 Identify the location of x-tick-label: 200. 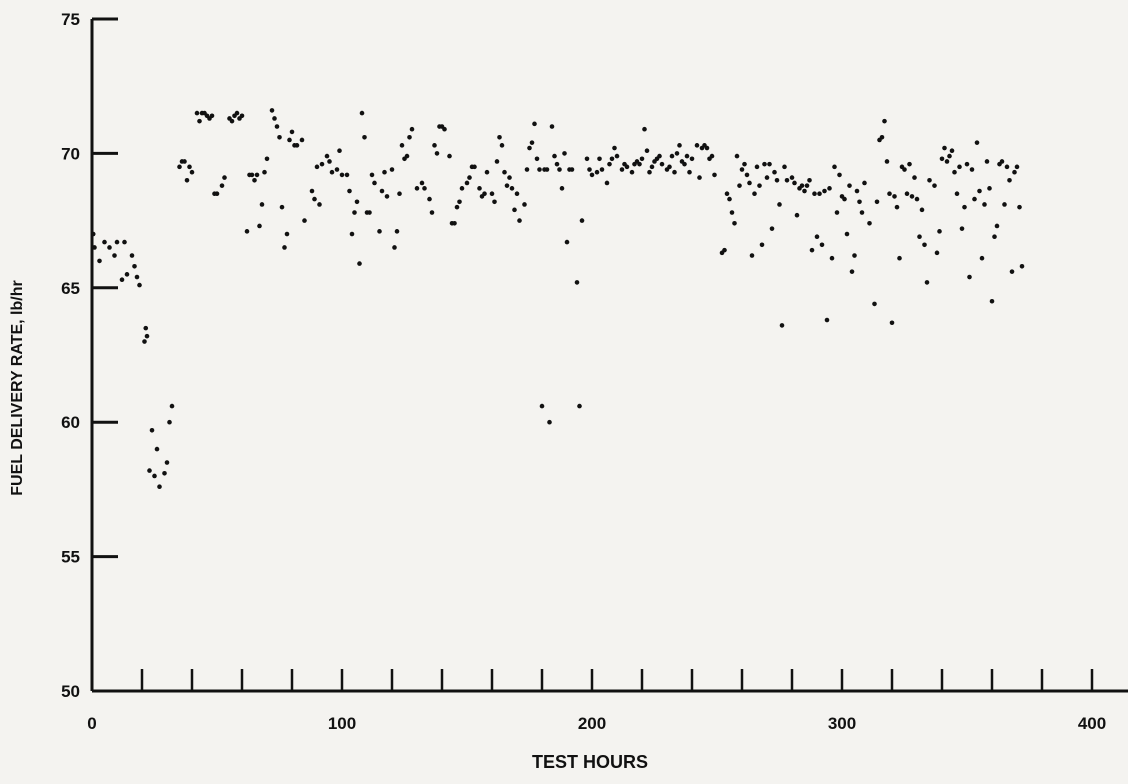
(592, 723).